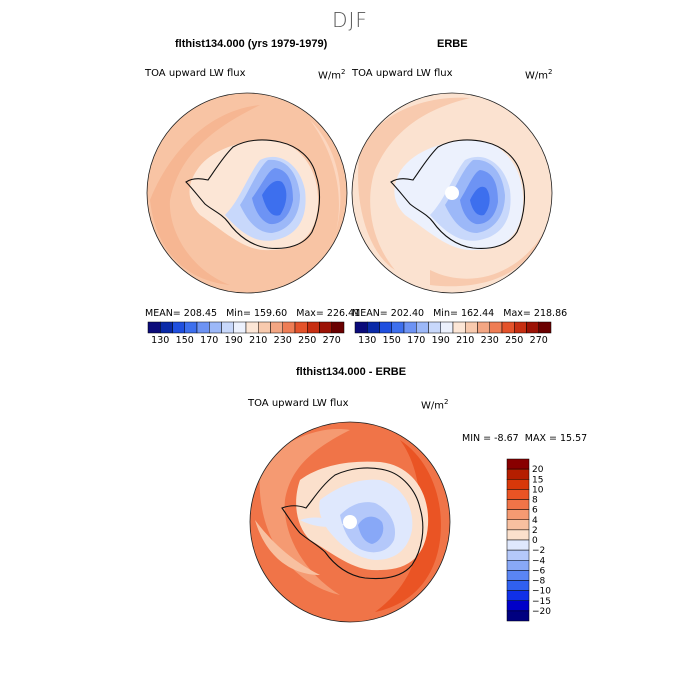 This screenshot has height=700, width=700. I want to click on map-erbe, so click(452, 193).